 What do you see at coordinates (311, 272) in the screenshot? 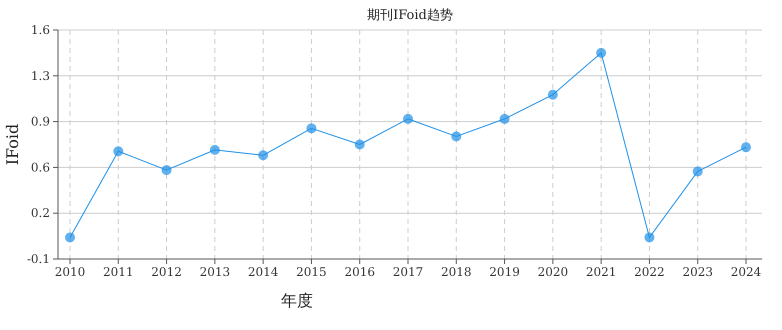
I see `x-tick-label: 2015` at bounding box center [311, 272].